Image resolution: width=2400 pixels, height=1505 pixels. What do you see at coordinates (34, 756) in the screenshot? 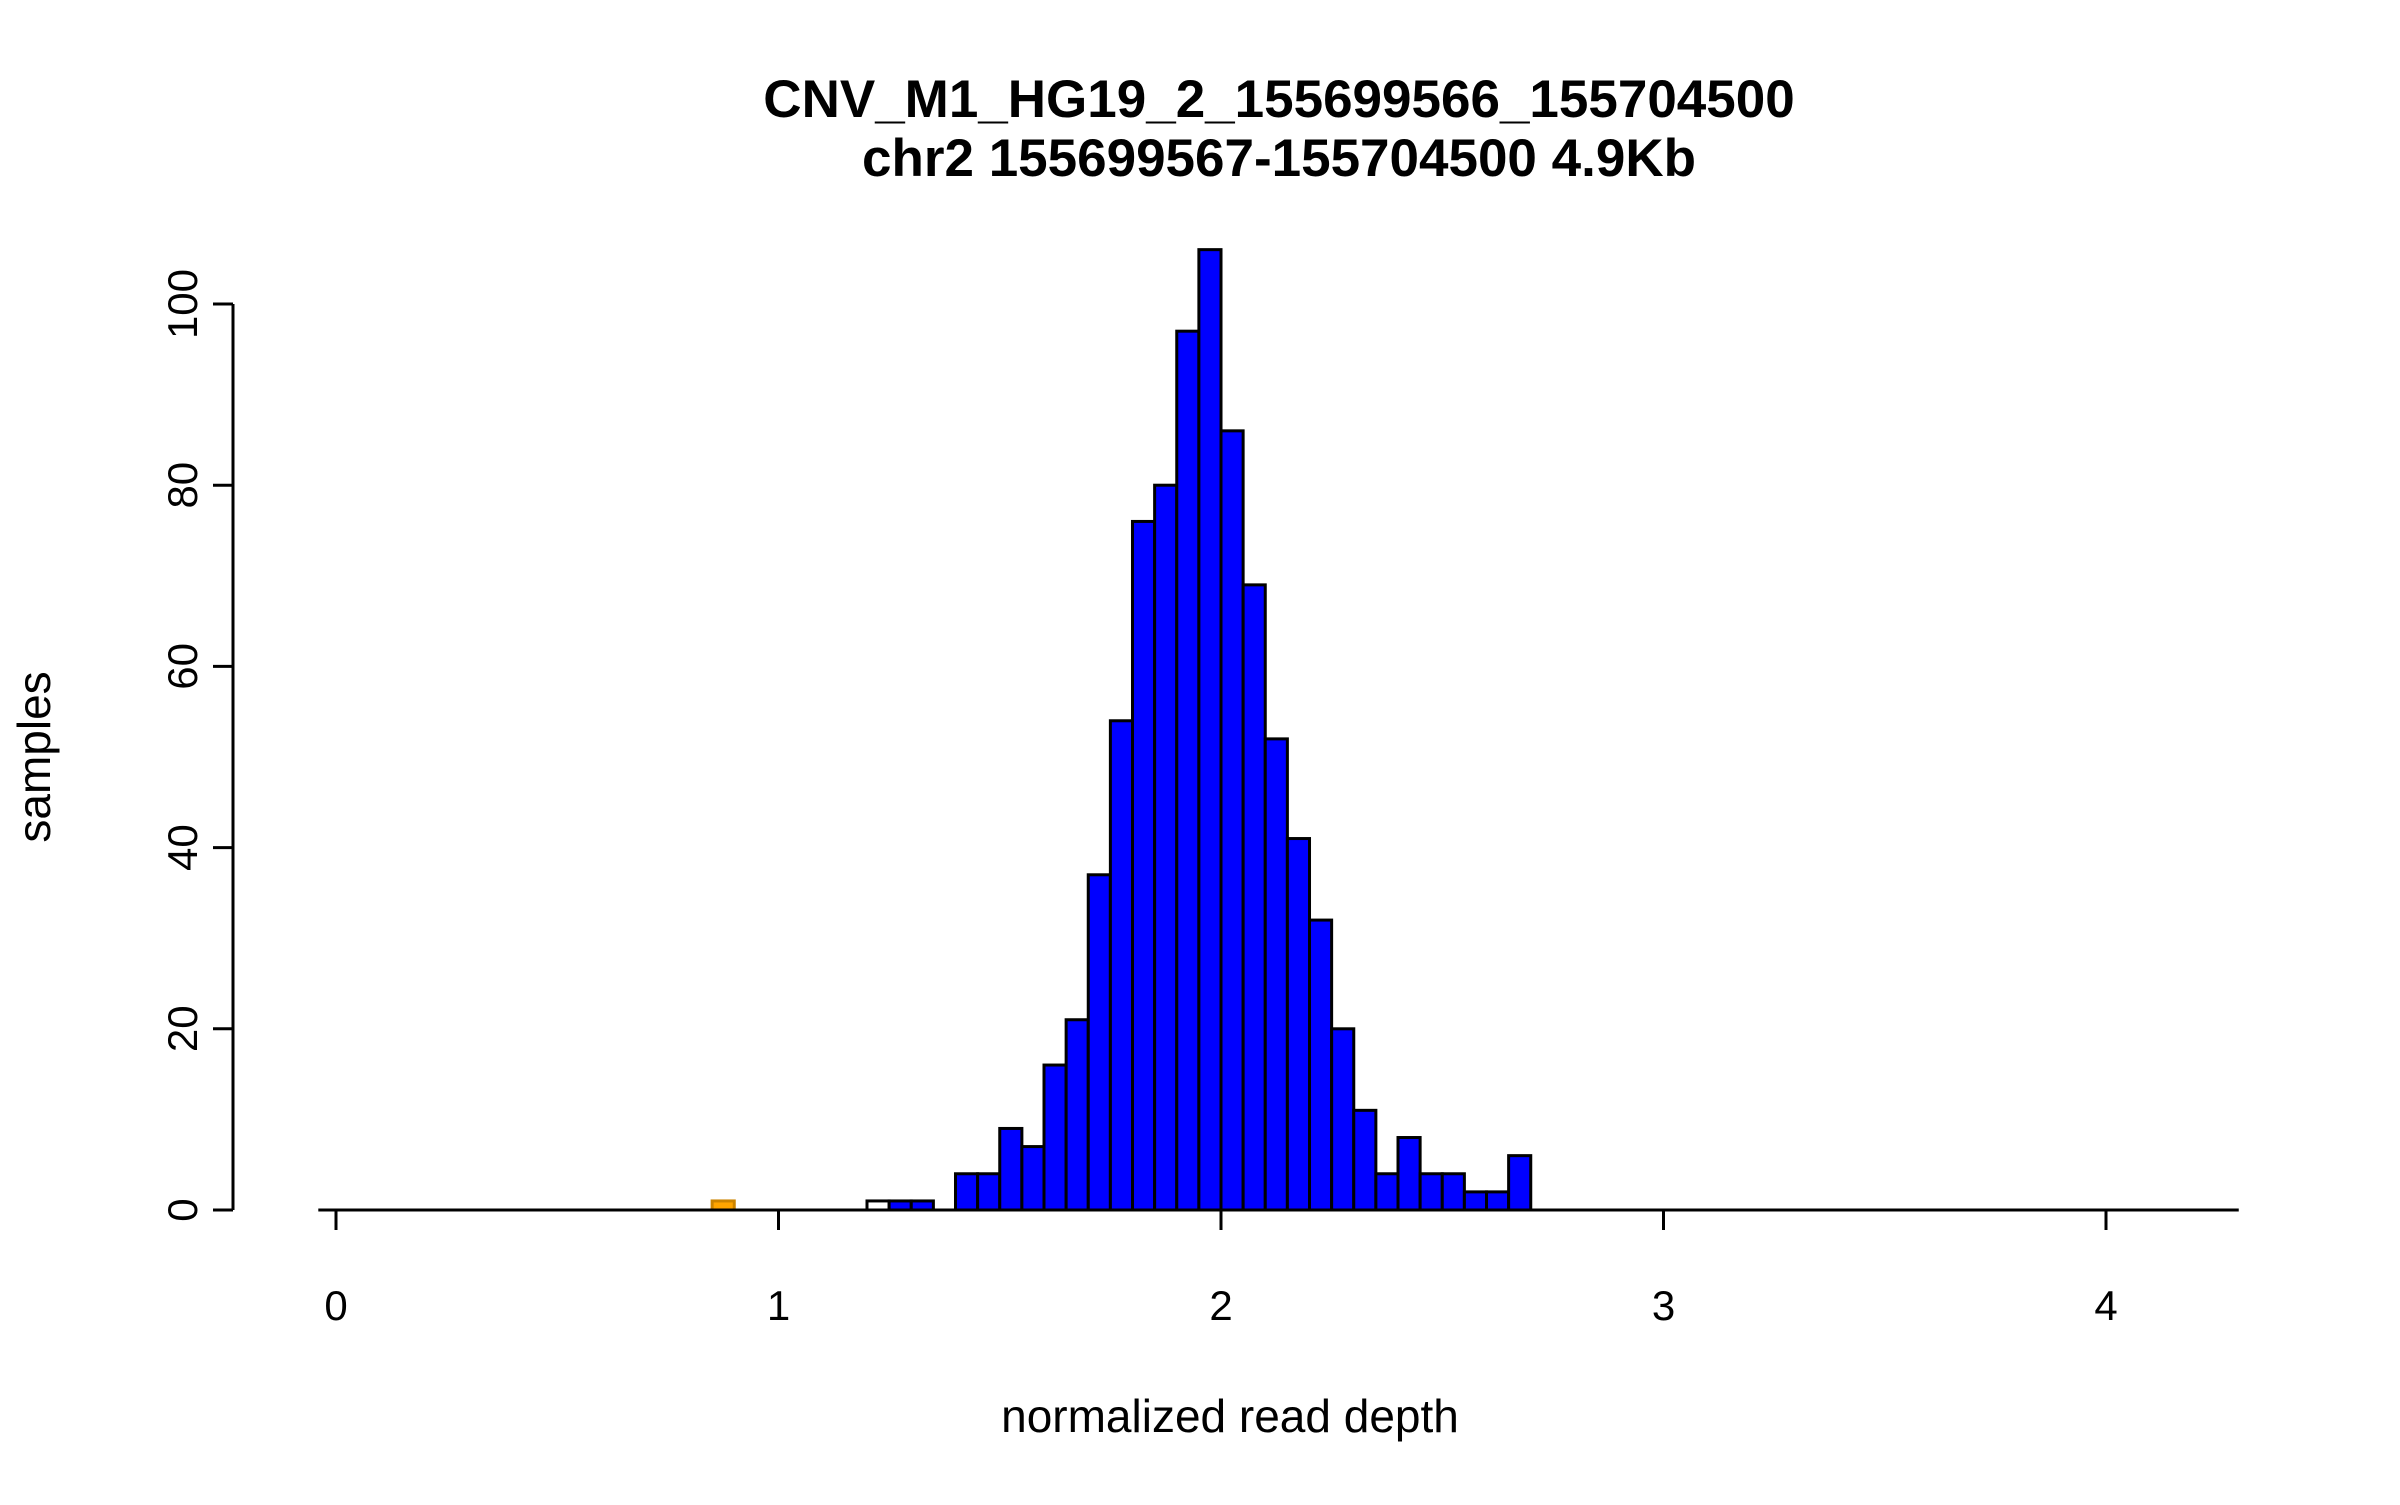
I see `y-axis-label: samples` at bounding box center [34, 756].